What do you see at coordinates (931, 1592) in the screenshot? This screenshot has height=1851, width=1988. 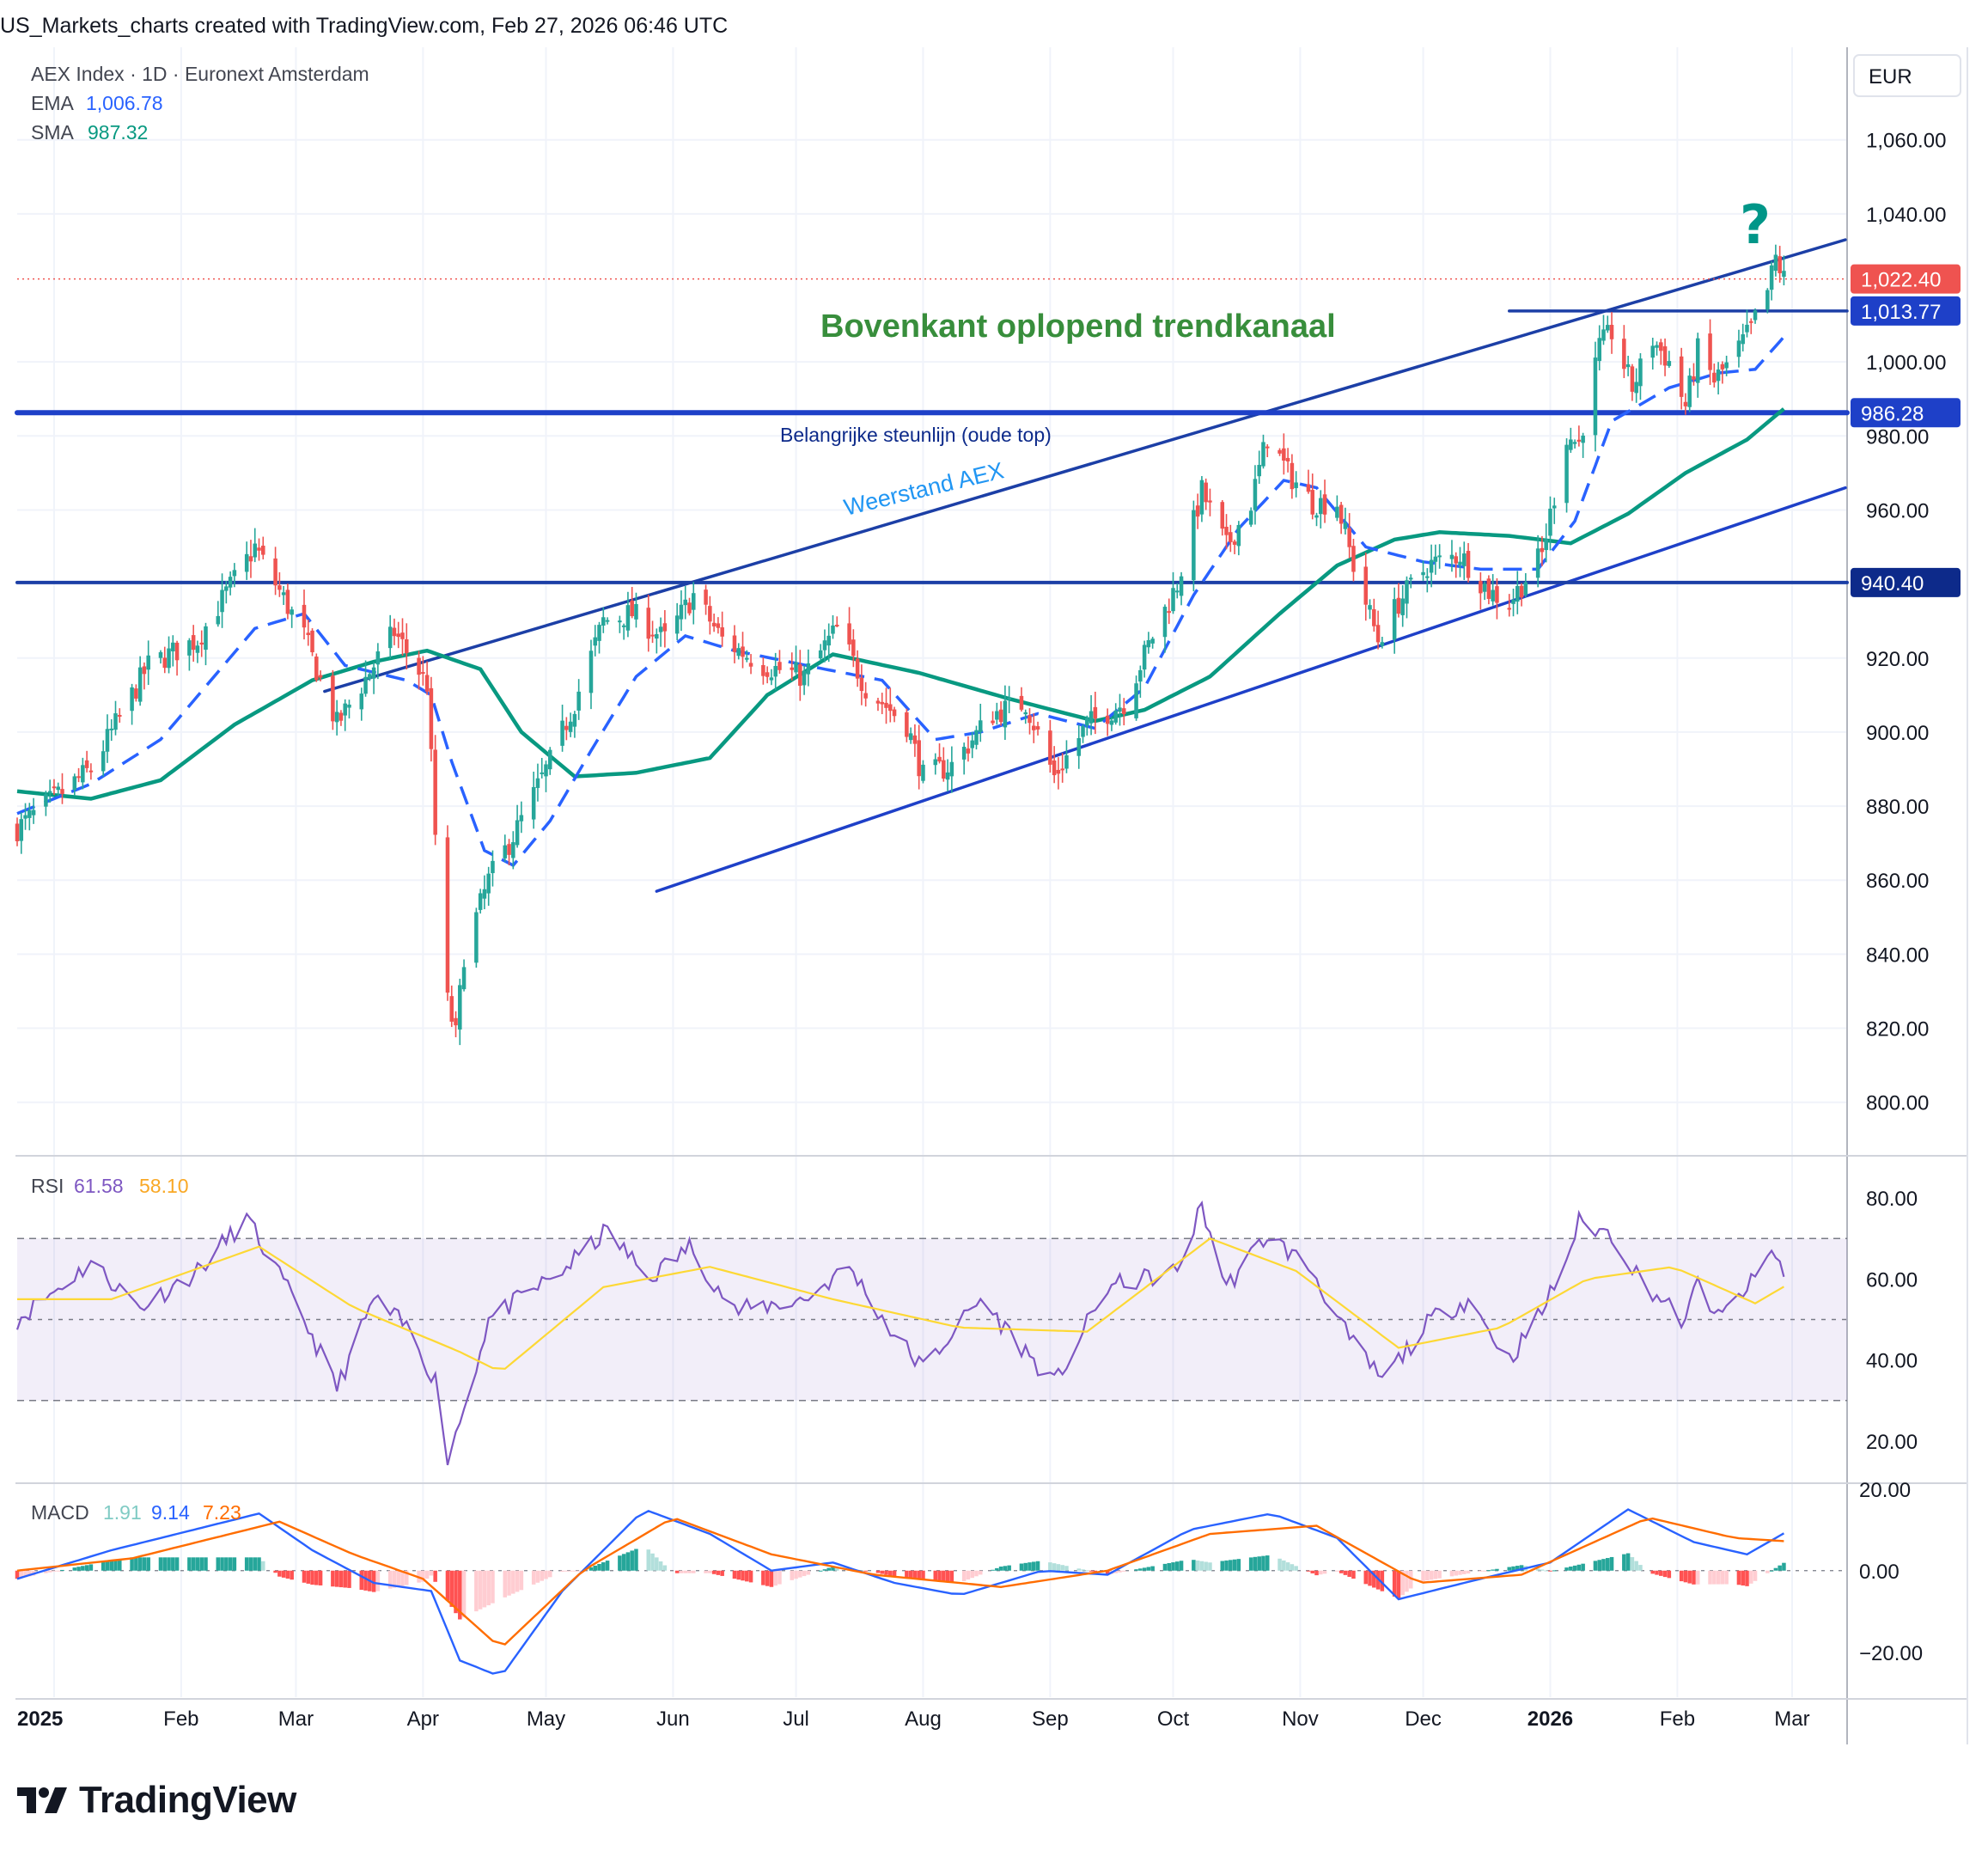 I see `macd-pane` at bounding box center [931, 1592].